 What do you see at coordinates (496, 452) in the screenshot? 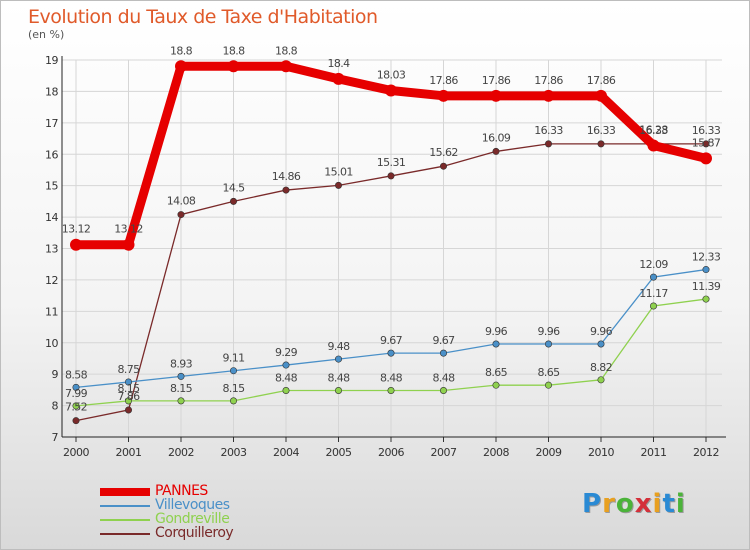
I see `x-tick-label: 2008` at bounding box center [496, 452].